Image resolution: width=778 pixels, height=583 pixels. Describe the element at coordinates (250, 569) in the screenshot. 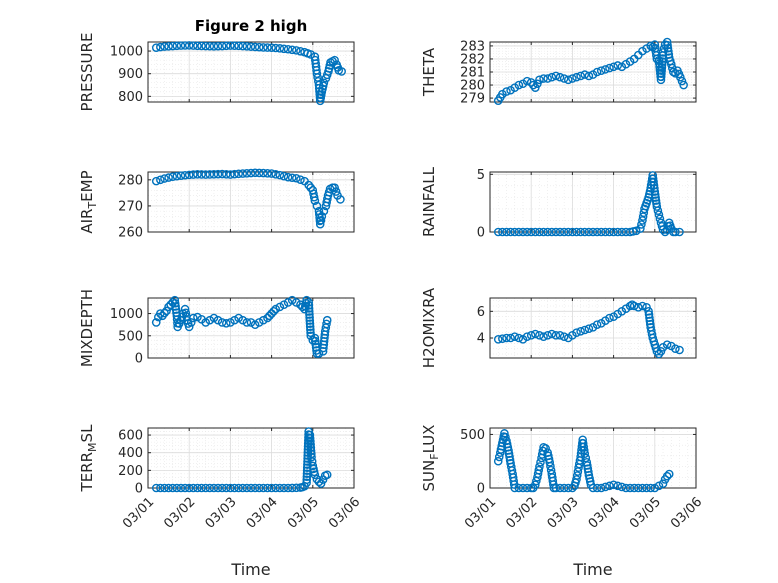

I see `x-axis-label: Time` at that location.